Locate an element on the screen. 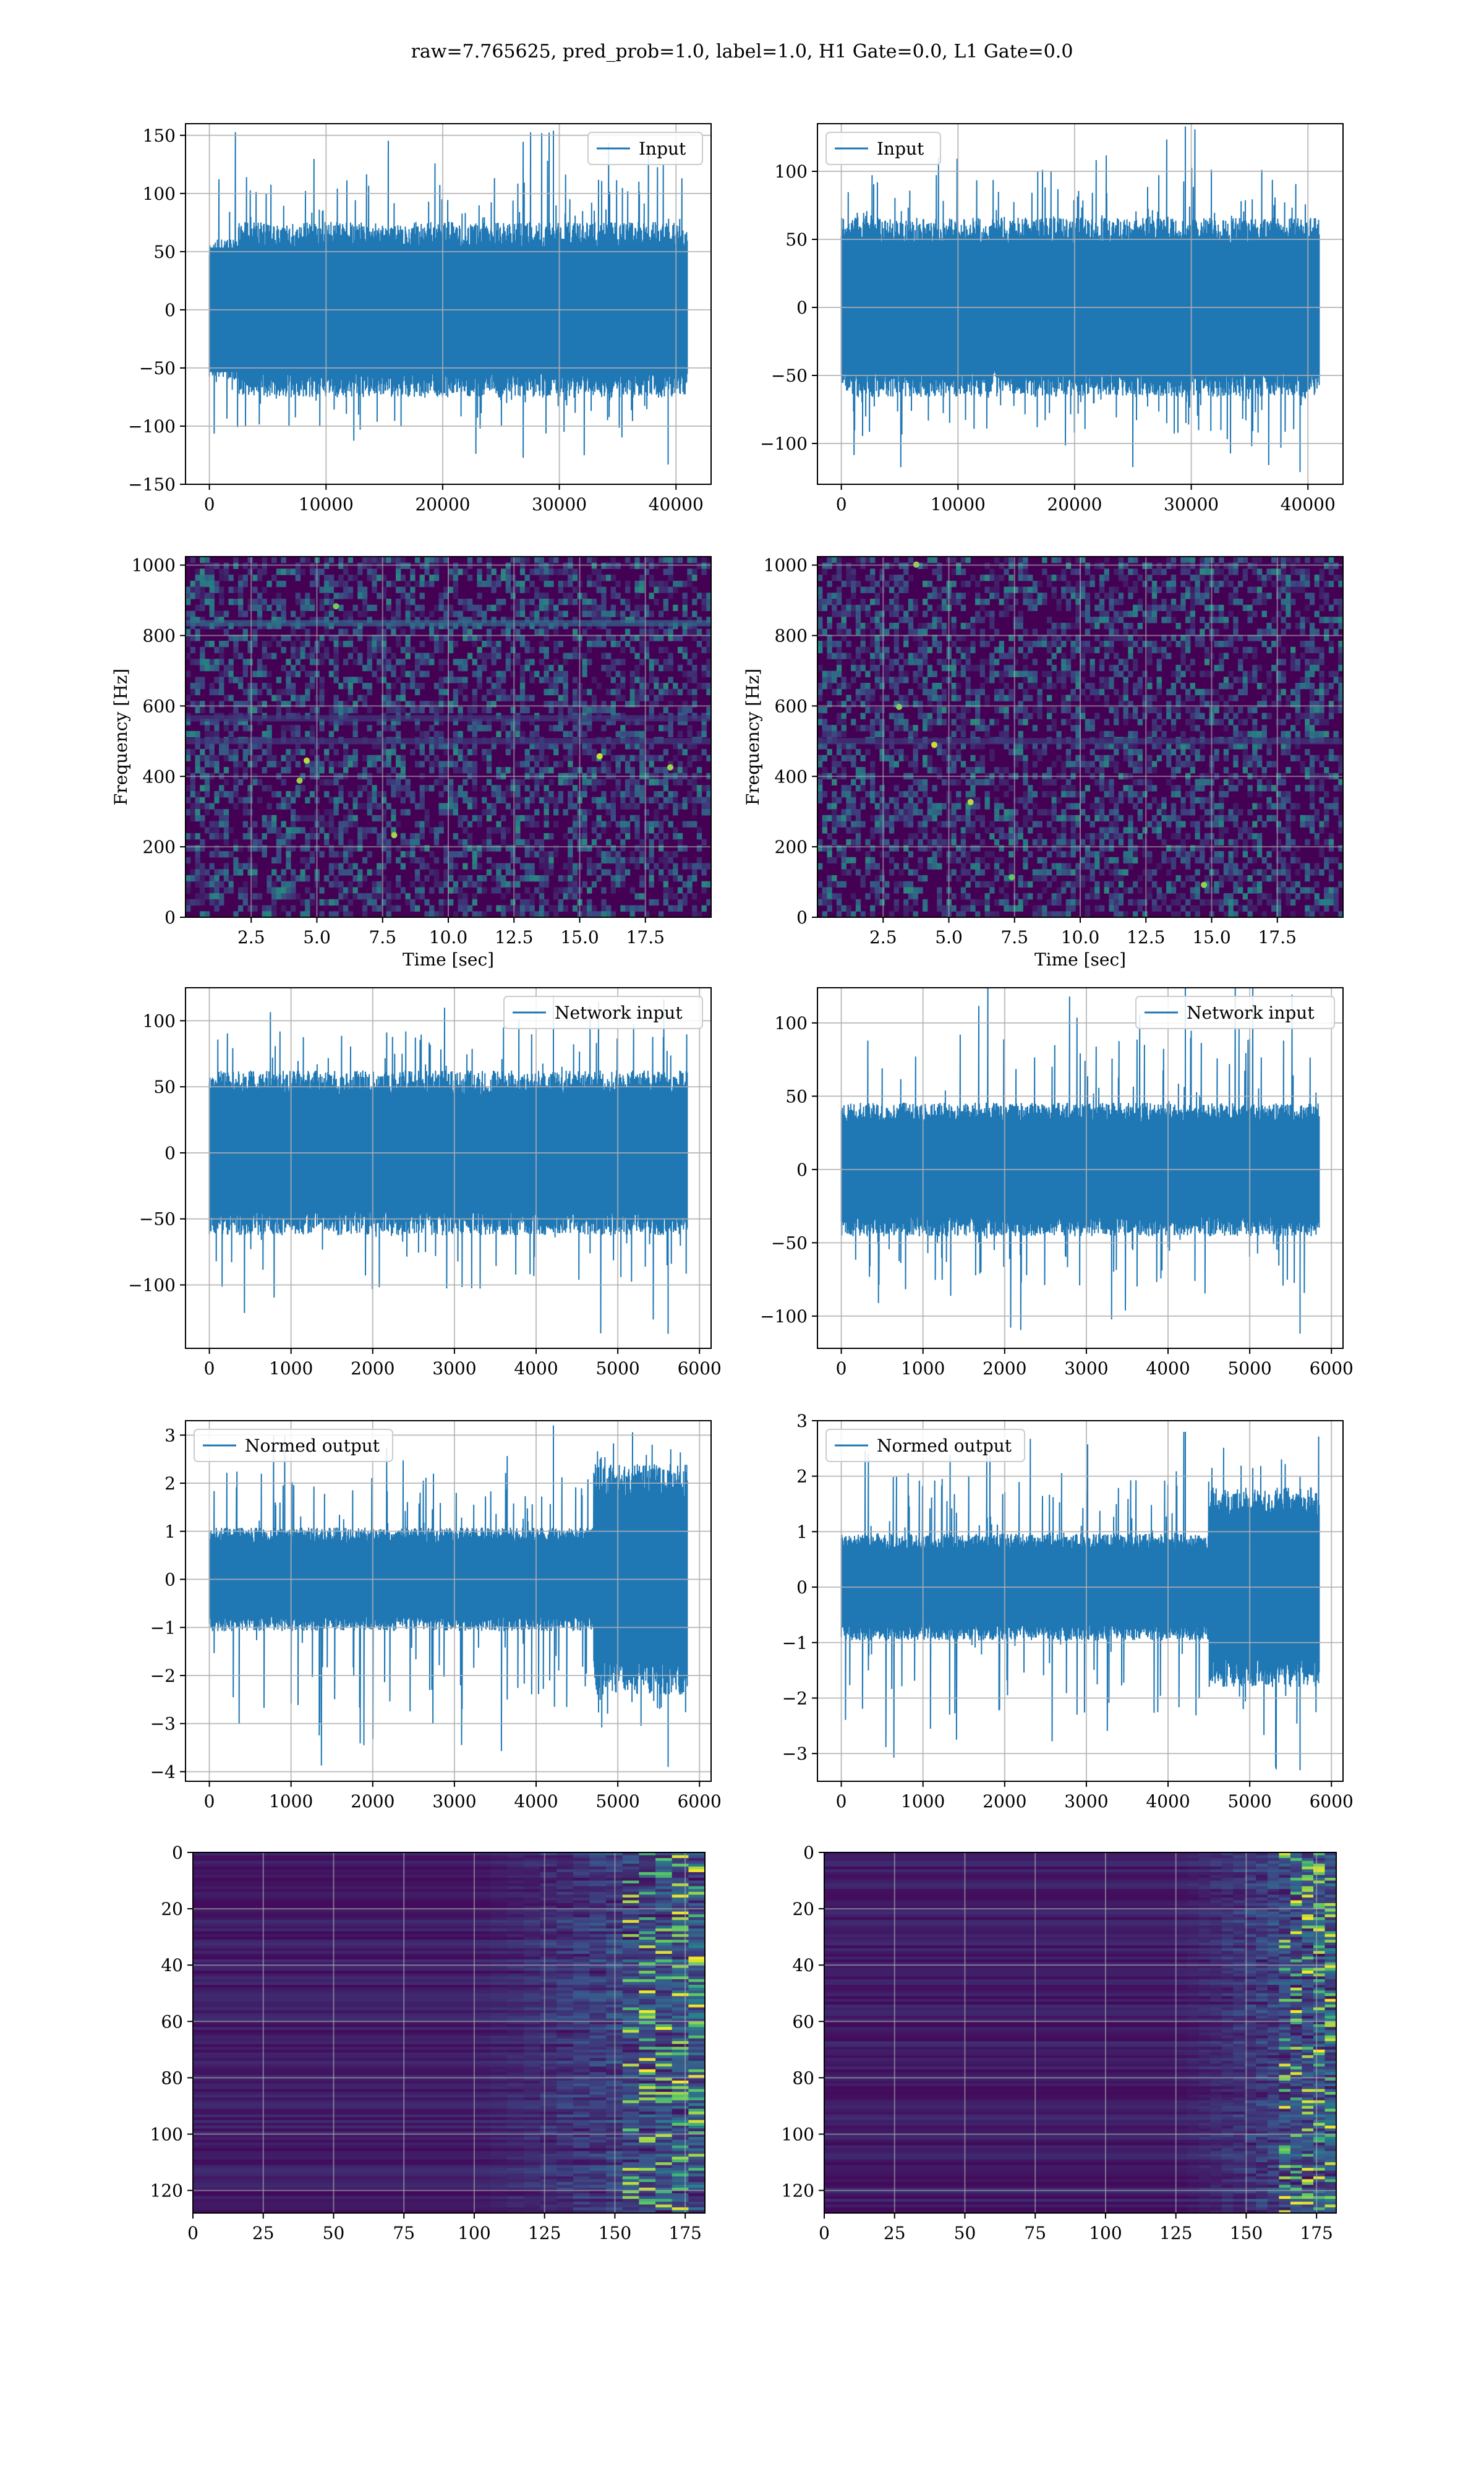  network-input-h1-grid is located at coordinates (448, 1168).